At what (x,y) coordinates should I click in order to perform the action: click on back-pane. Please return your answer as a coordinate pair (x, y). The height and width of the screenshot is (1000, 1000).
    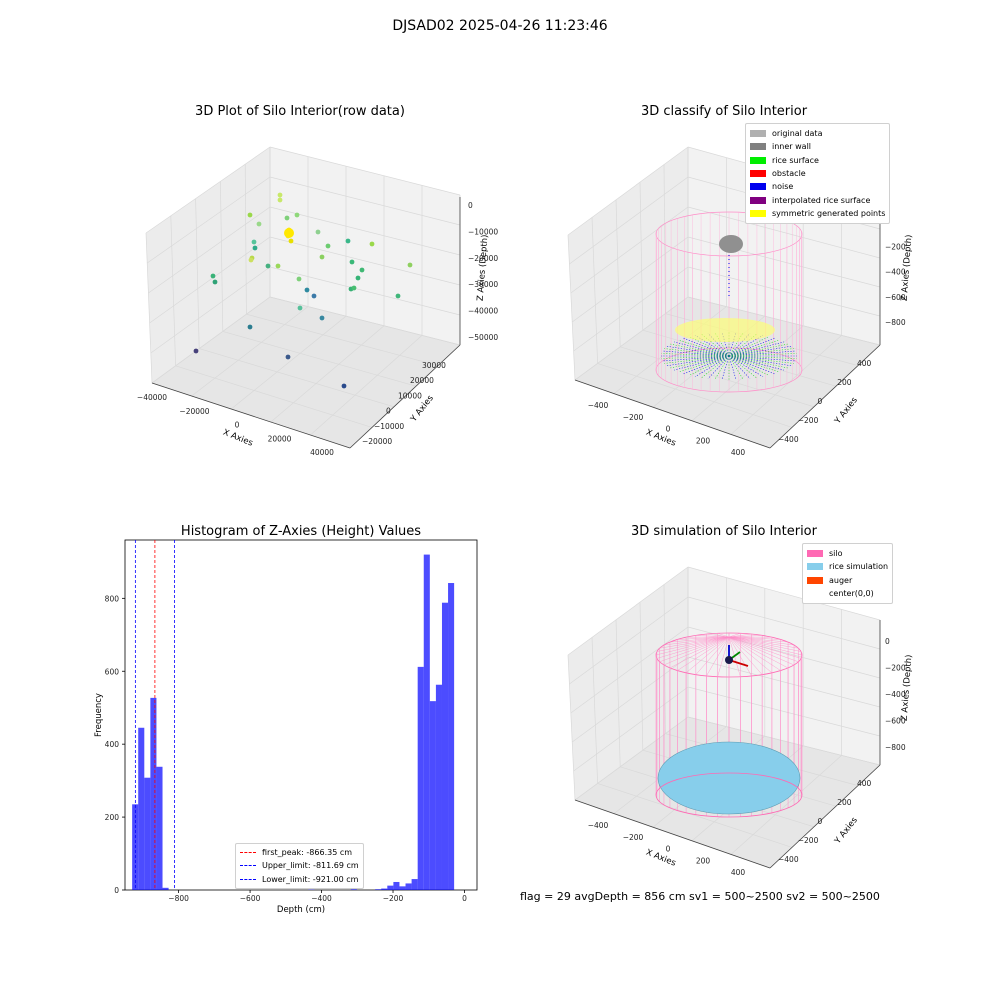
    Looking at the image, I should click on (365, 246).